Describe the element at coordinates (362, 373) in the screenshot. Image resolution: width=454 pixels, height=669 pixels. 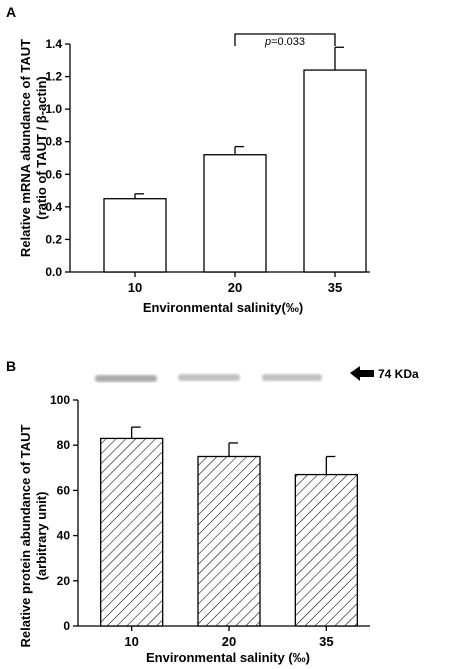
I see `arrow-left-icon` at that location.